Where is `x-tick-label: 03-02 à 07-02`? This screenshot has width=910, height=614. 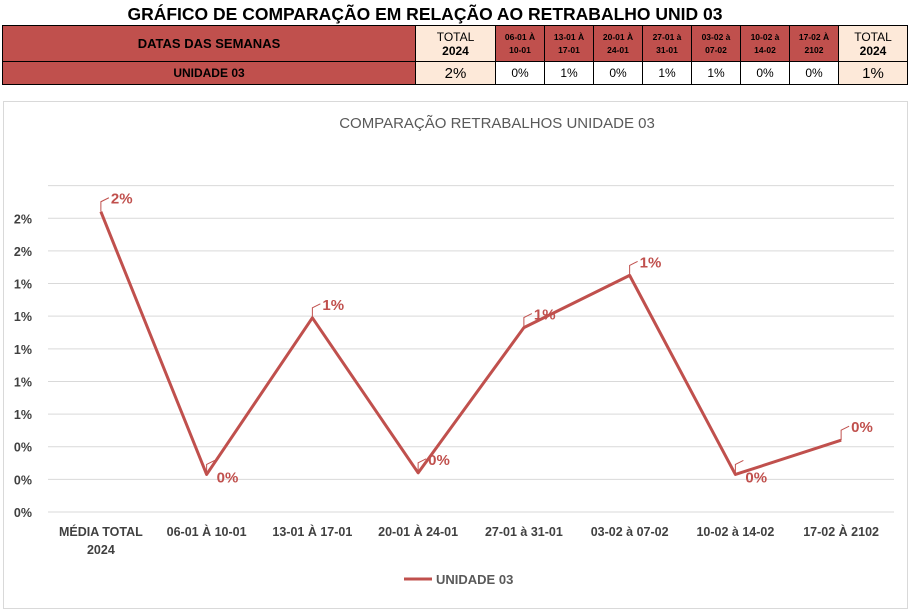 x-tick-label: 03-02 à 07-02 is located at coordinates (630, 532).